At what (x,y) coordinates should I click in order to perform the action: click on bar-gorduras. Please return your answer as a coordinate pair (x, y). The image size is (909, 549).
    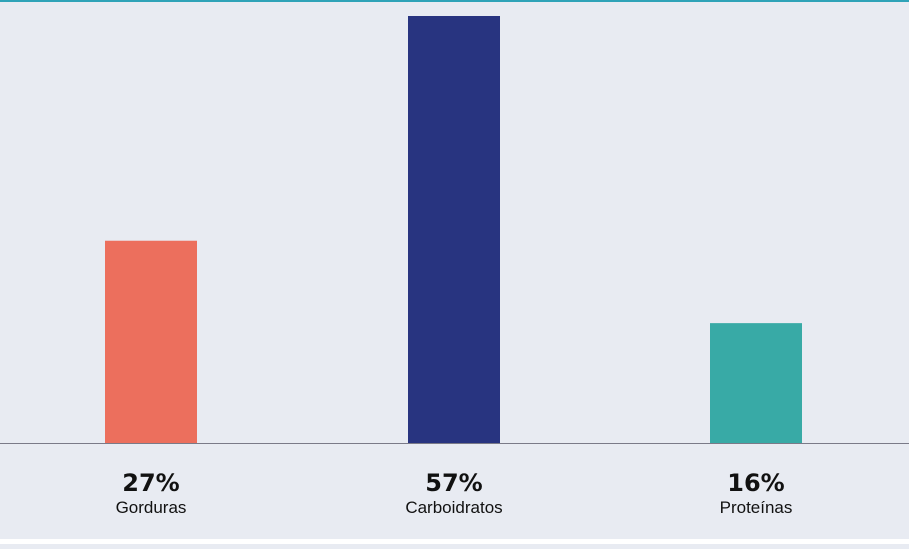
    Looking at the image, I should click on (151, 341).